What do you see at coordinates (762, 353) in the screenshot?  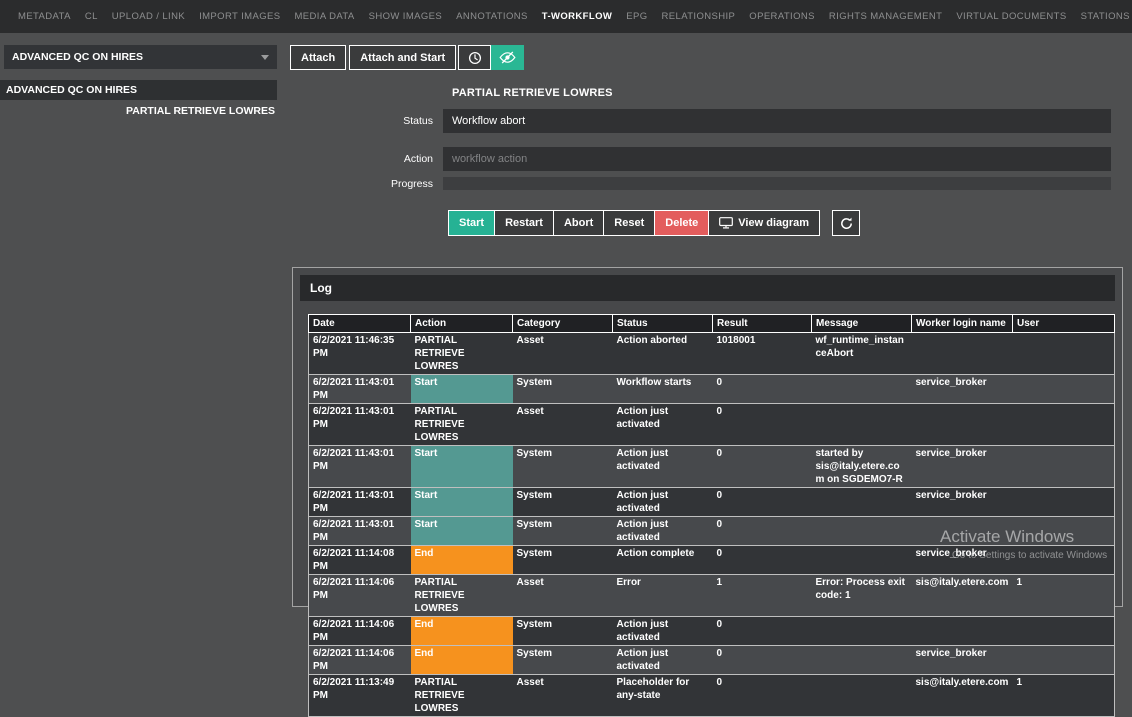 I see `log-cell-result: 1018001` at bounding box center [762, 353].